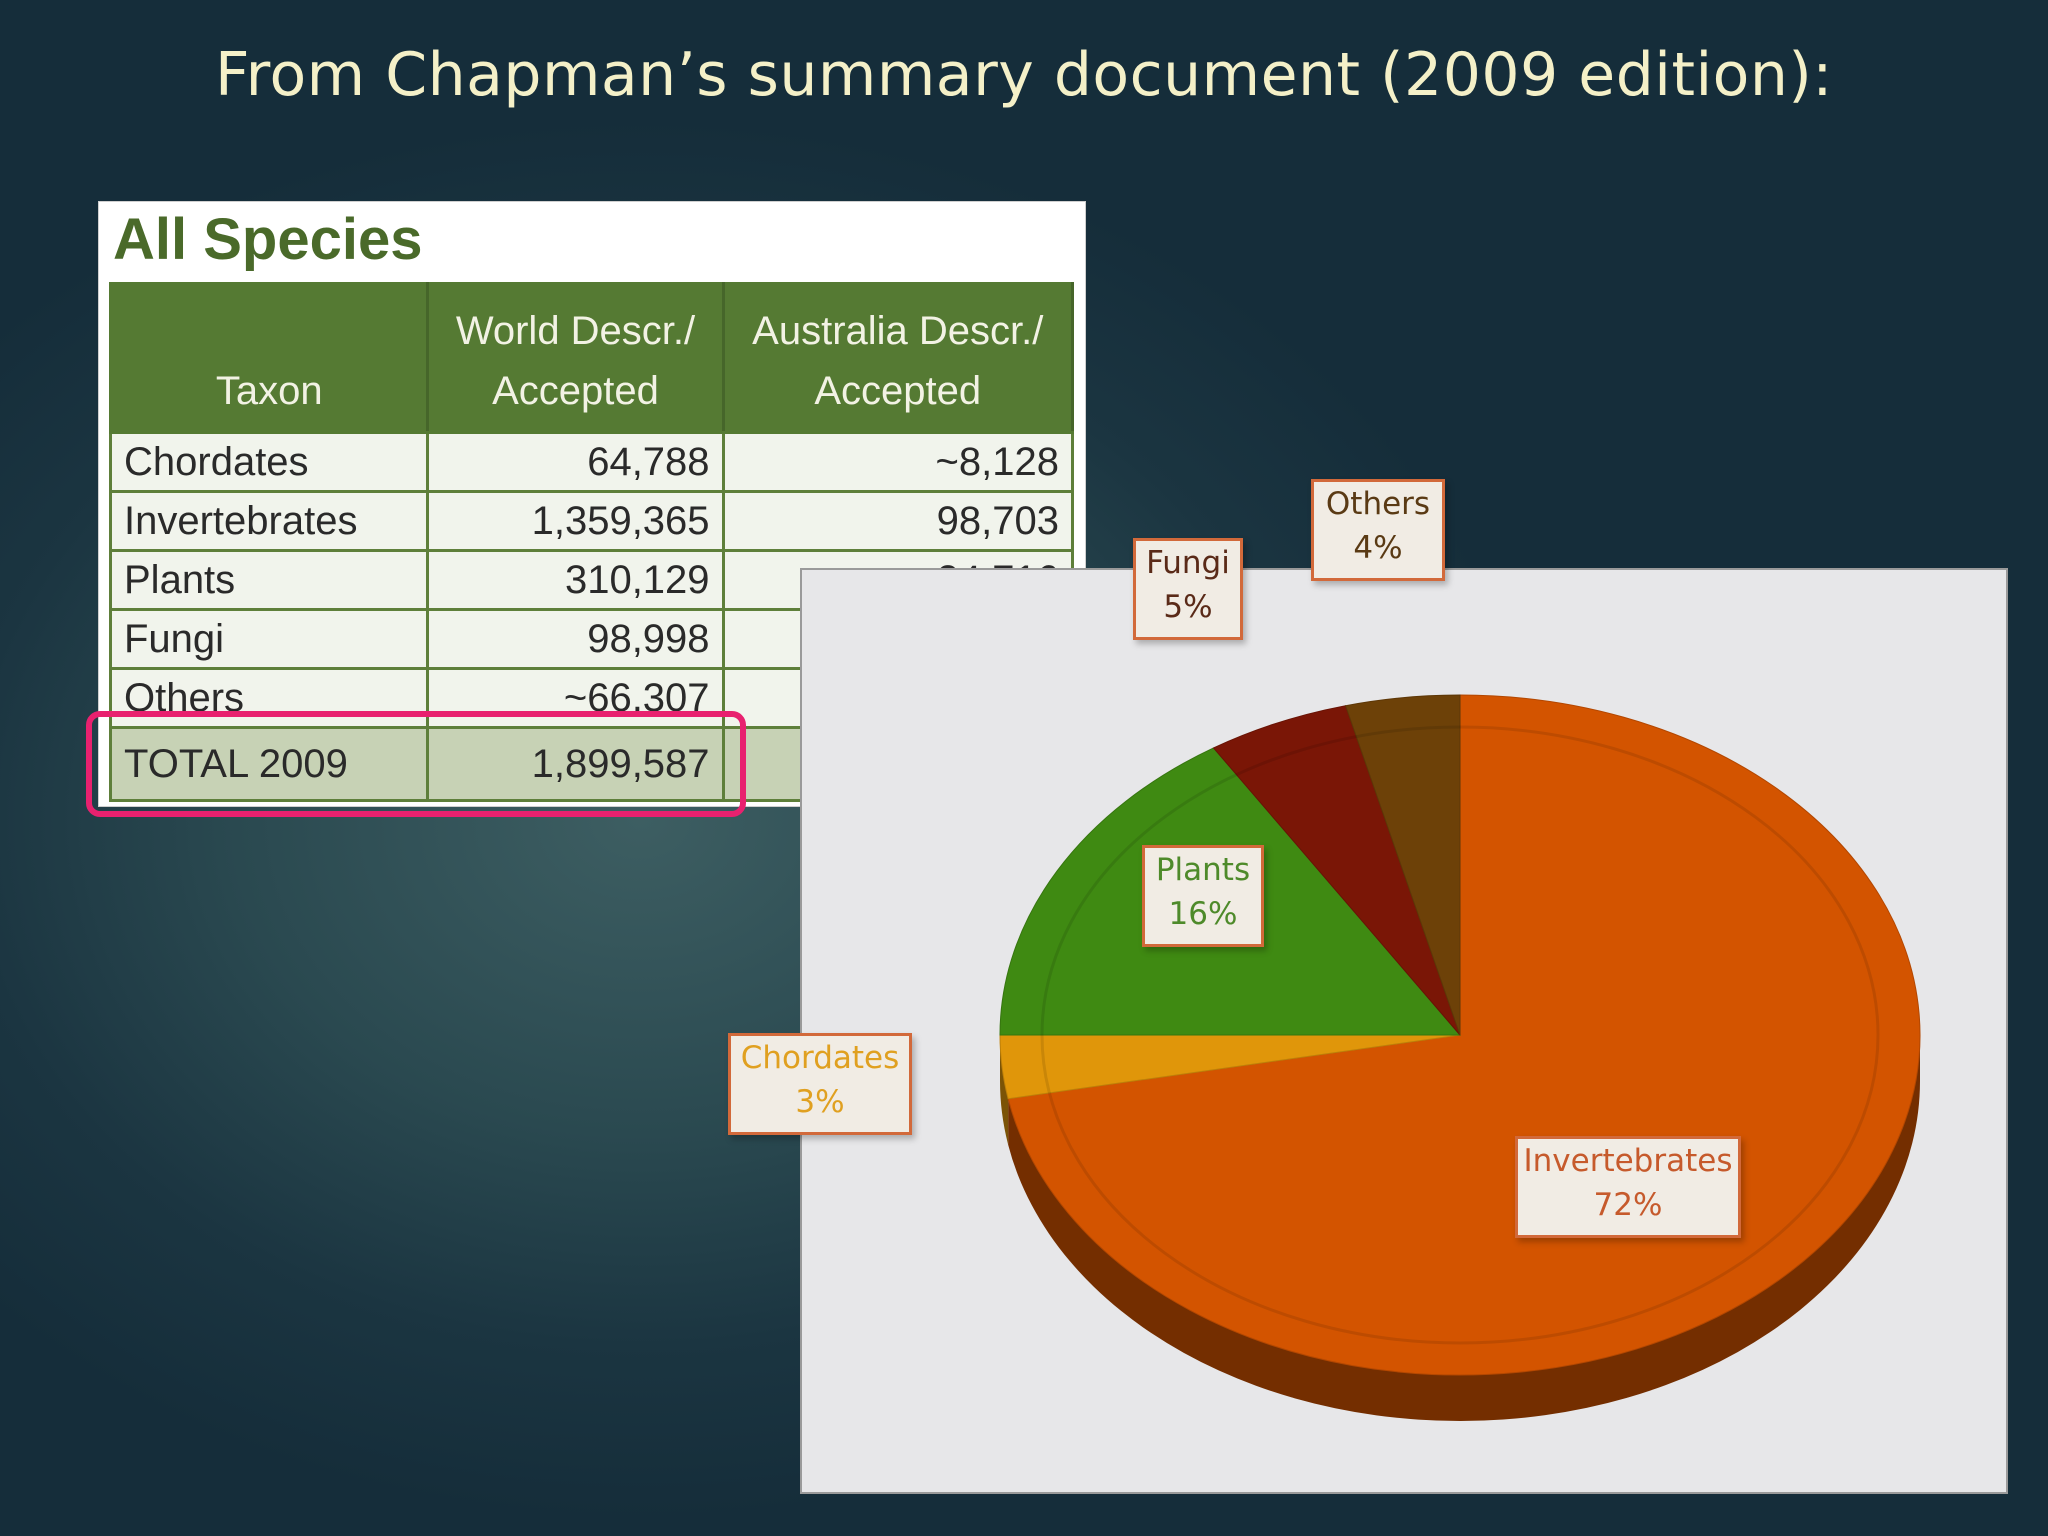  Describe the element at coordinates (1378, 504) in the screenshot. I see `pie-label-name: Others` at that location.